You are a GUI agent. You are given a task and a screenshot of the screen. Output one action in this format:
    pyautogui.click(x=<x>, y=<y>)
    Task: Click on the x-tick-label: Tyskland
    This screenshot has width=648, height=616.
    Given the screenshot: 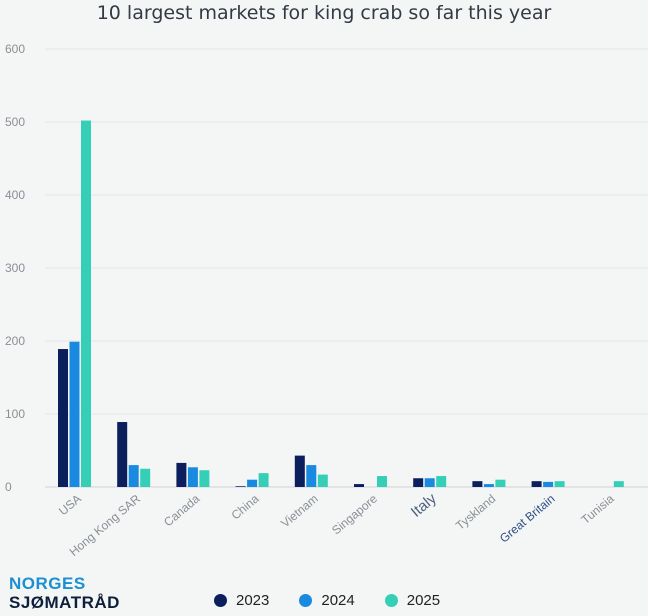 What is the action you would take?
    pyautogui.click(x=475, y=512)
    